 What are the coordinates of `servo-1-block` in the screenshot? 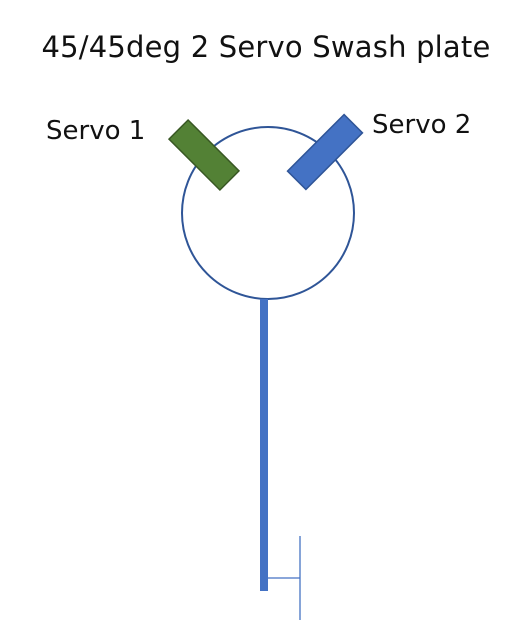 It's located at (204, 155).